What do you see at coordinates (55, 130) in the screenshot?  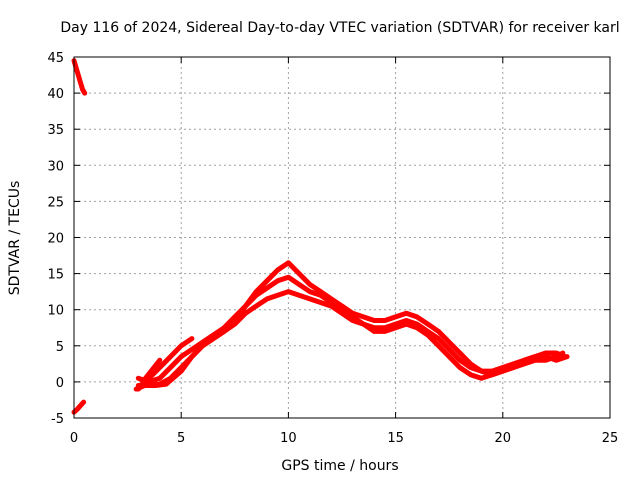 I see `y-tick-label: 35` at bounding box center [55, 130].